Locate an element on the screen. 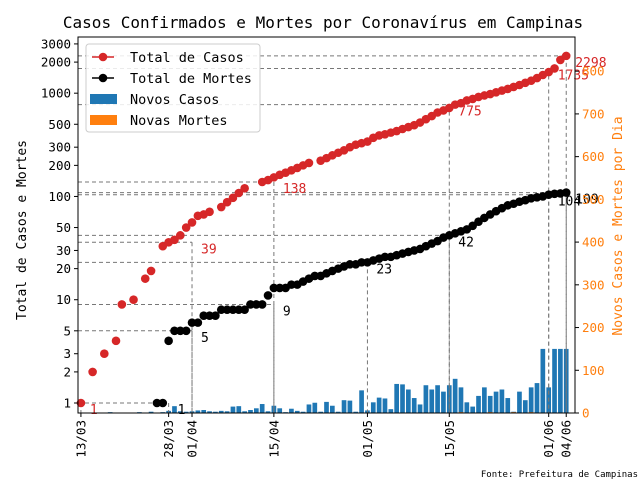  legend-label: Novos Casos is located at coordinates (174, 100).